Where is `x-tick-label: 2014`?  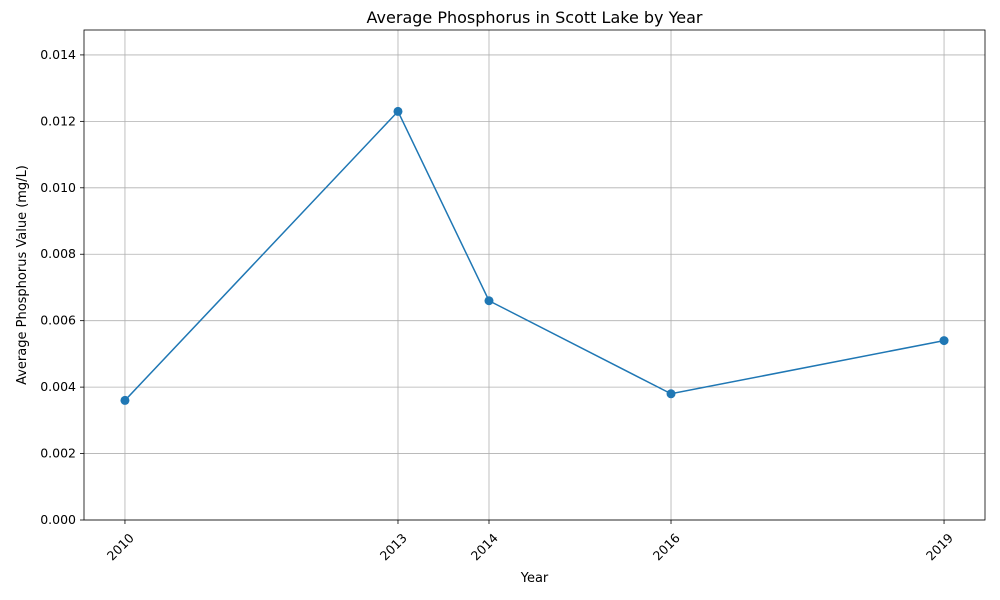 x-tick-label: 2014 is located at coordinates (484, 546).